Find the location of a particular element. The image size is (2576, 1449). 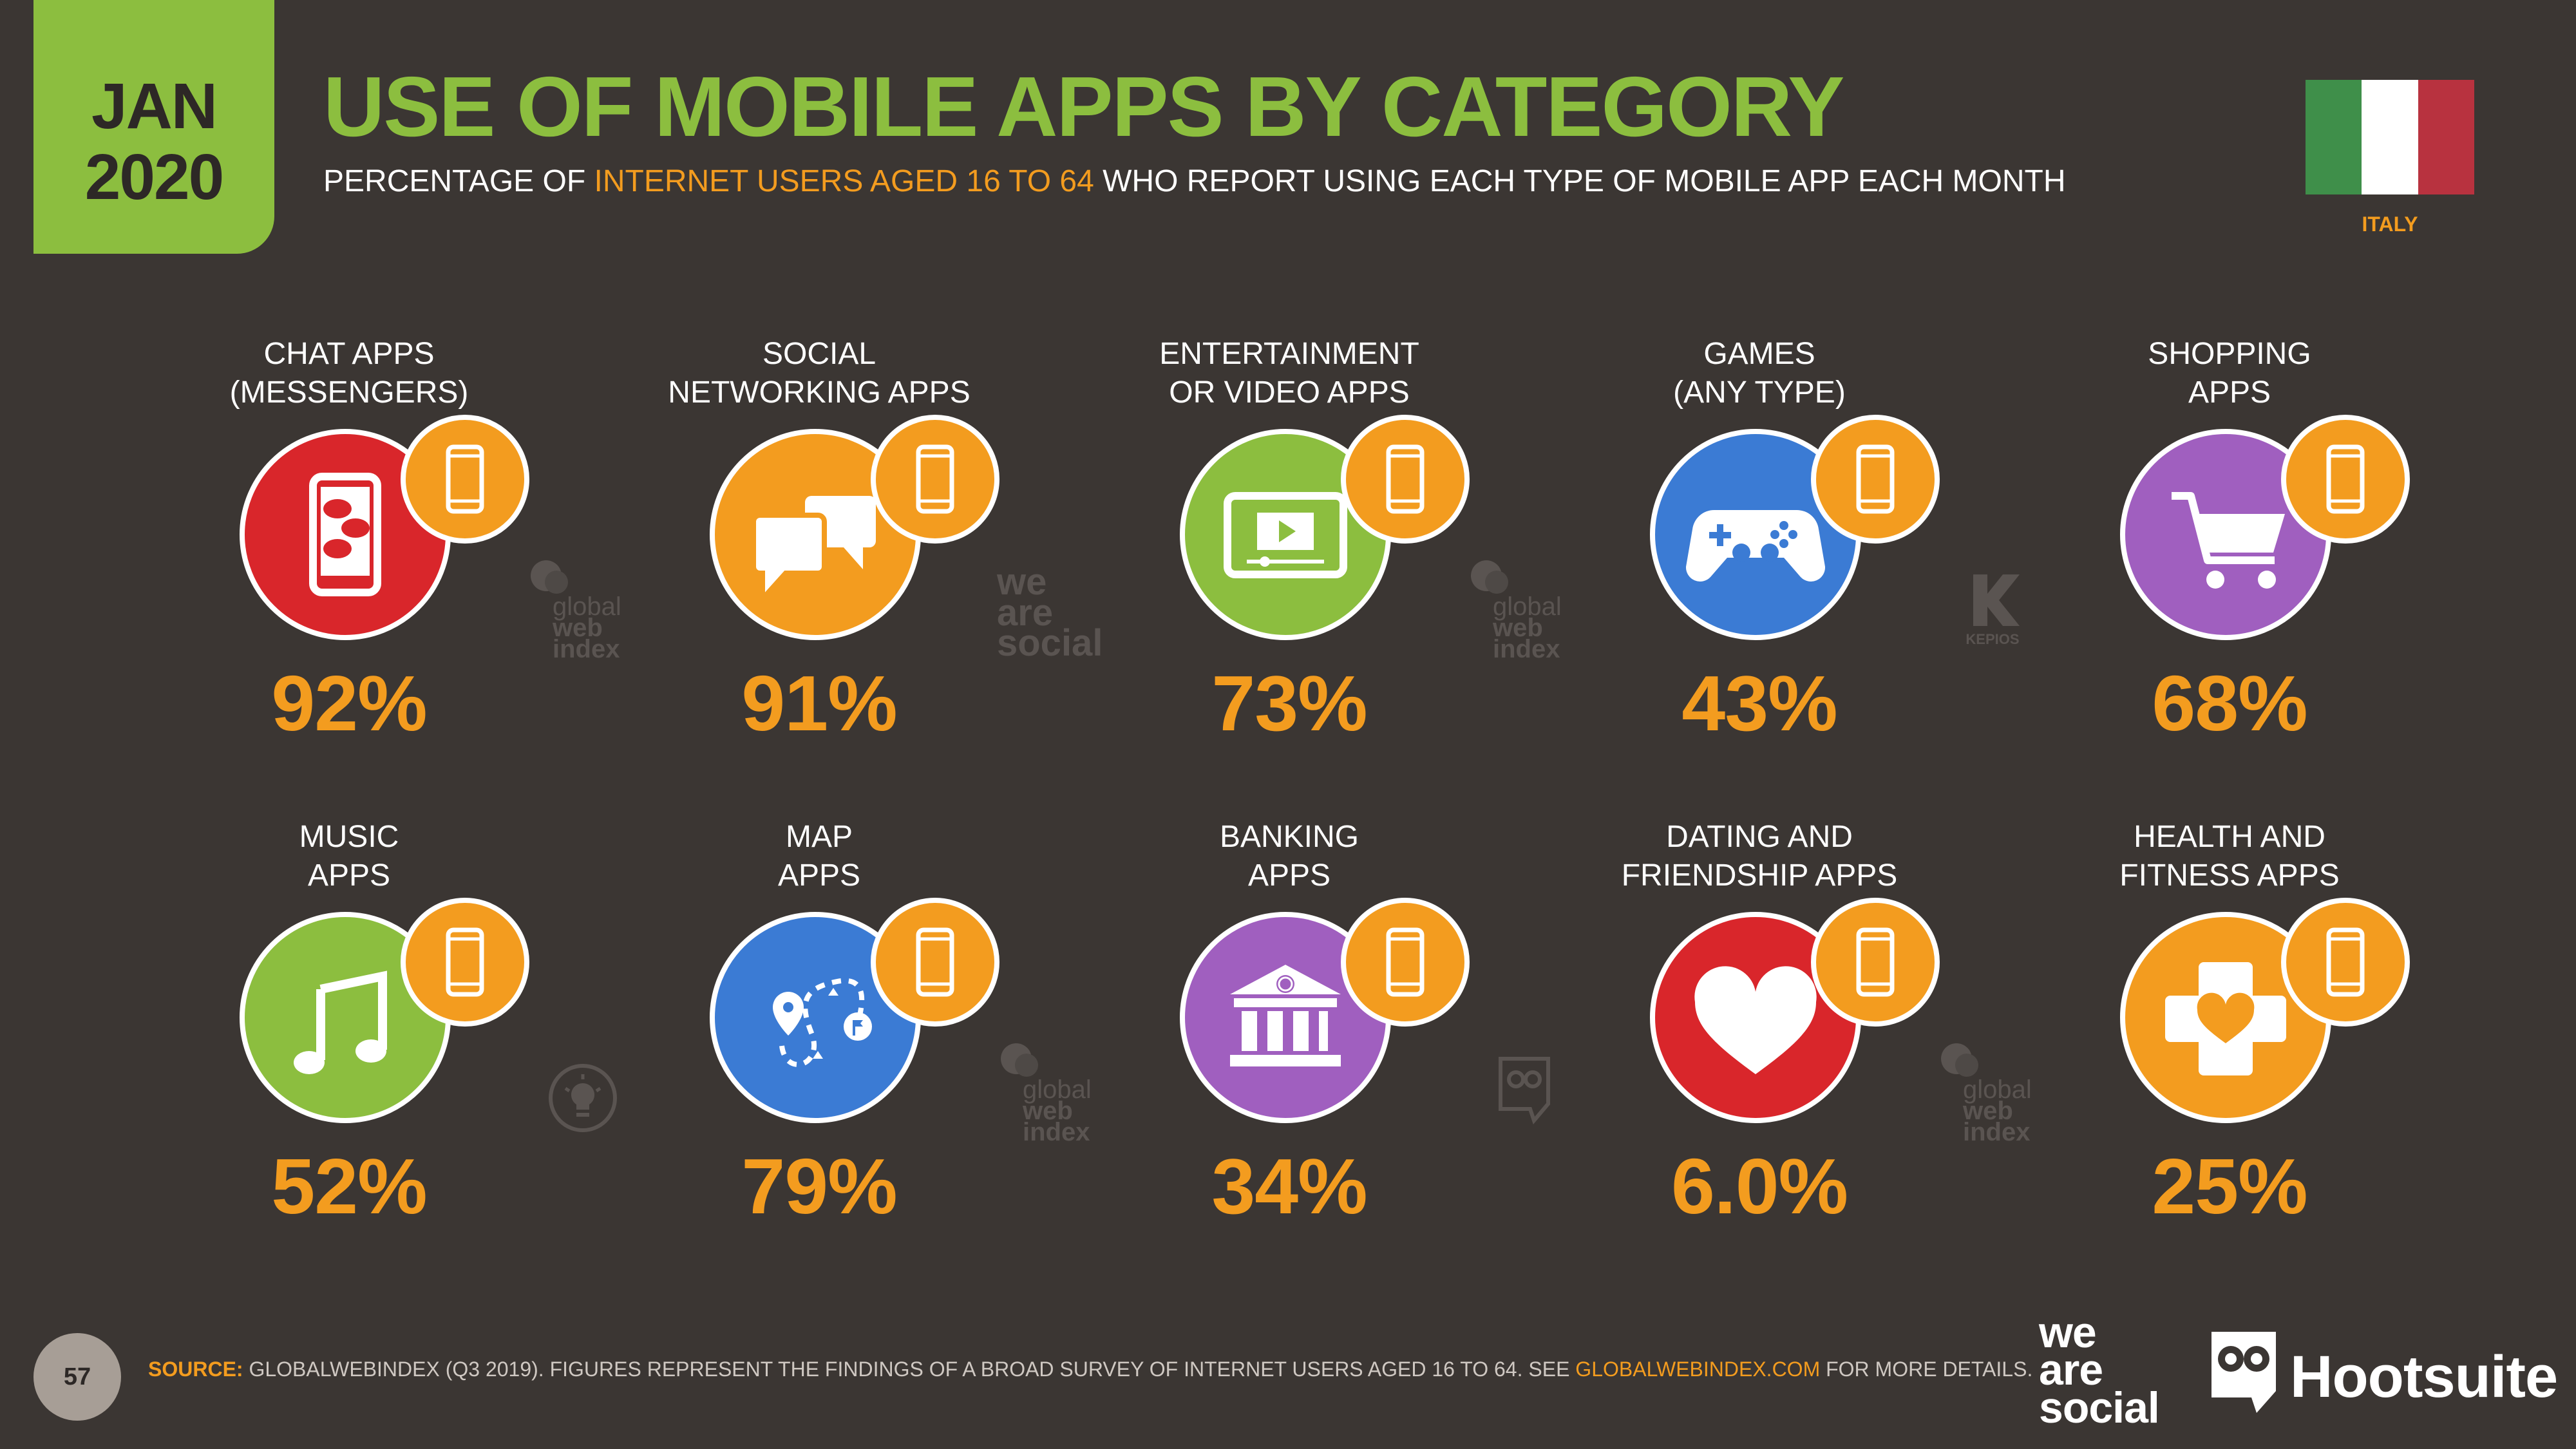

category-value: 79% is located at coordinates (819, 1186).